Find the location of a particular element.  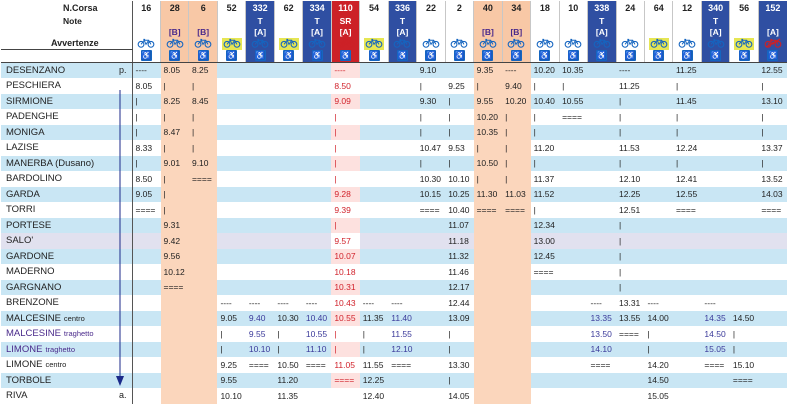

timetable-row: TORBOLE 9.55 11.20 ==== 12.25 | 14.50 ==== is located at coordinates (394, 380).